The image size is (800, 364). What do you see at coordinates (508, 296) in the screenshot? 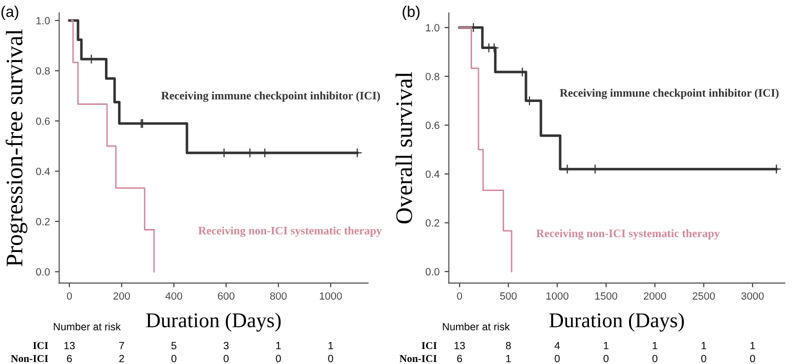
I see `x-tick-label: 500` at bounding box center [508, 296].